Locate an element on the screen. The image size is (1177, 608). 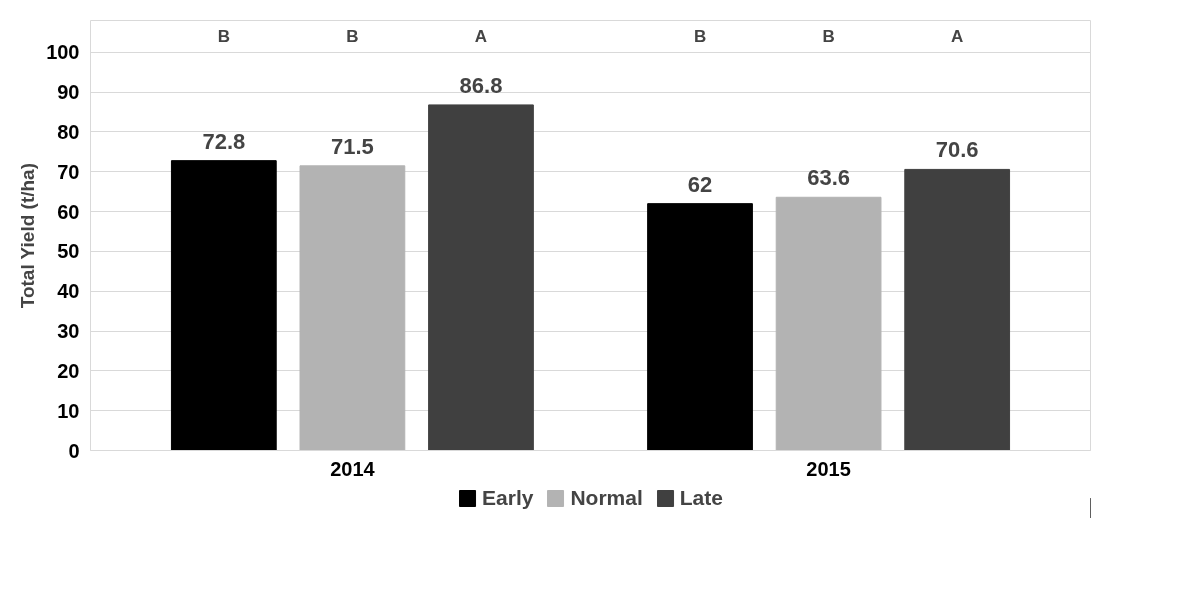
legend-label: Early is located at coordinates (508, 498).